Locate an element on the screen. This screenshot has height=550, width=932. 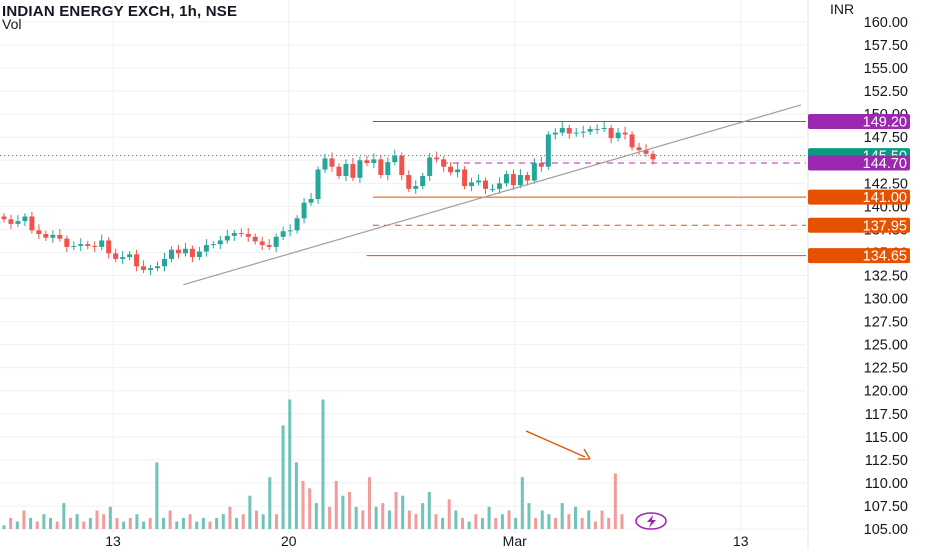
y-tick-label: 110.00 is located at coordinates (886, 484).